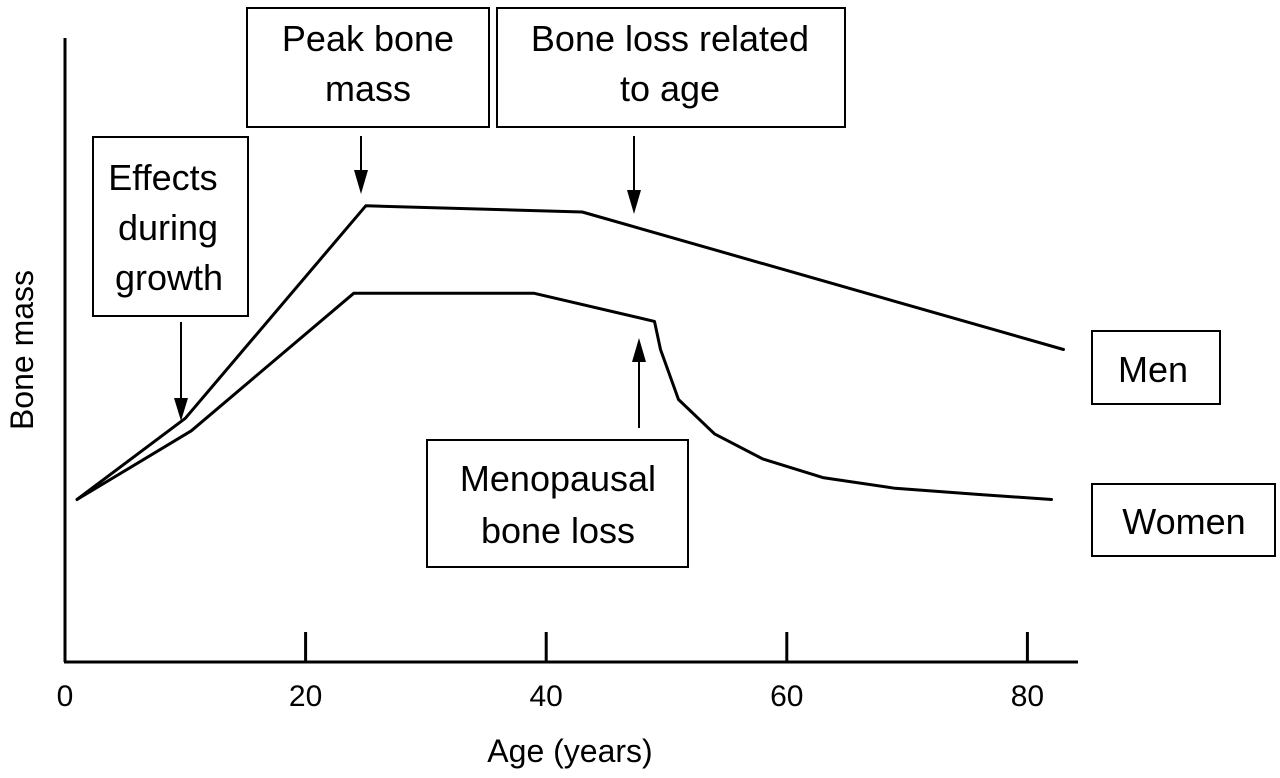  Describe the element at coordinates (639, 383) in the screenshot. I see `menopause-arrow` at that location.